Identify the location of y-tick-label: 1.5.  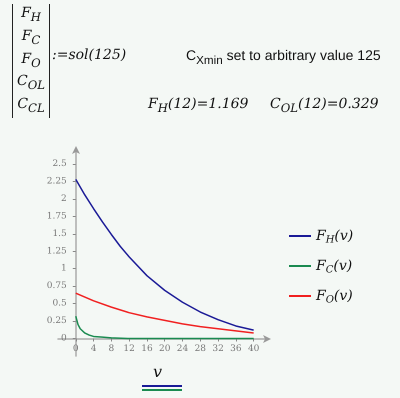
(60, 233).